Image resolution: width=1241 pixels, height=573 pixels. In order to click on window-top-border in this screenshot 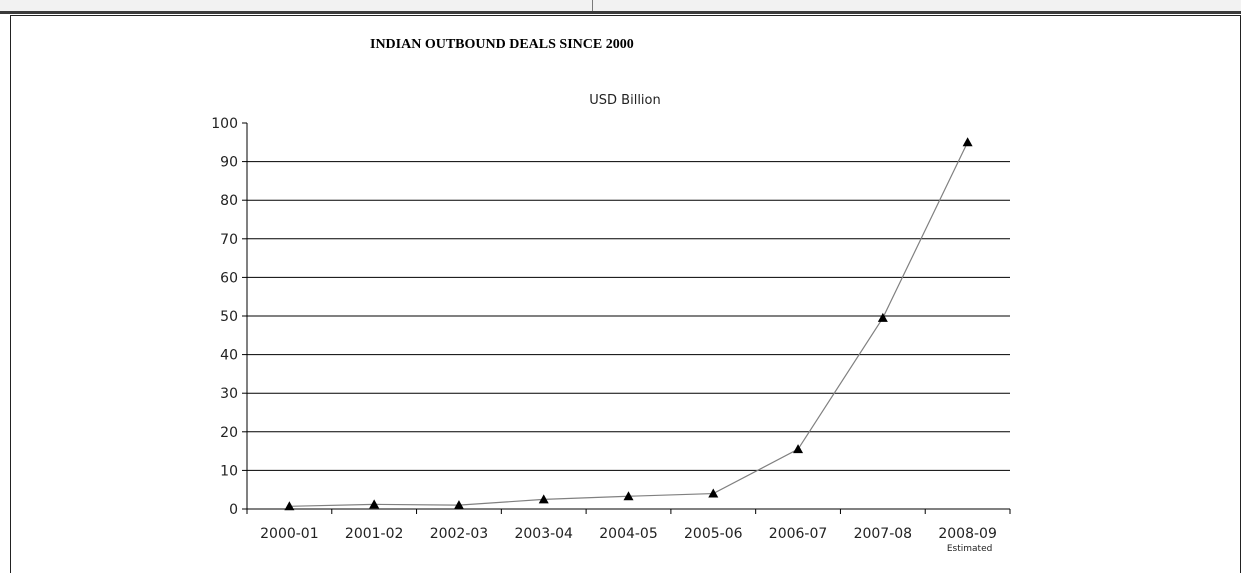, I will do `click(620, 12)`.